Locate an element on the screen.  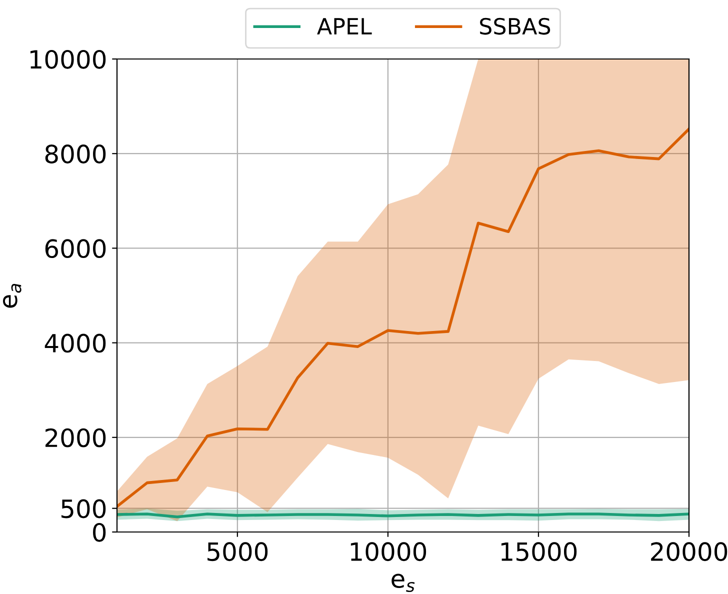
y-tick-label: 8000 is located at coordinates (75, 154).